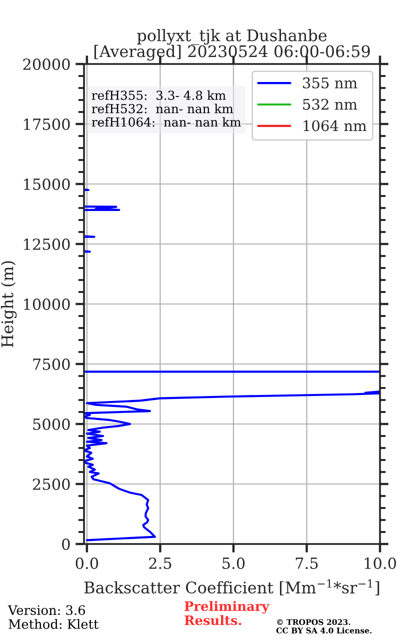 Image resolution: width=400 pixels, height=640 pixels. What do you see at coordinates (232, 45) in the screenshot?
I see `chart-title: pollyxt_tjk at Dushanbe [Averaged] 20230524 06:00-06:59` at bounding box center [232, 45].